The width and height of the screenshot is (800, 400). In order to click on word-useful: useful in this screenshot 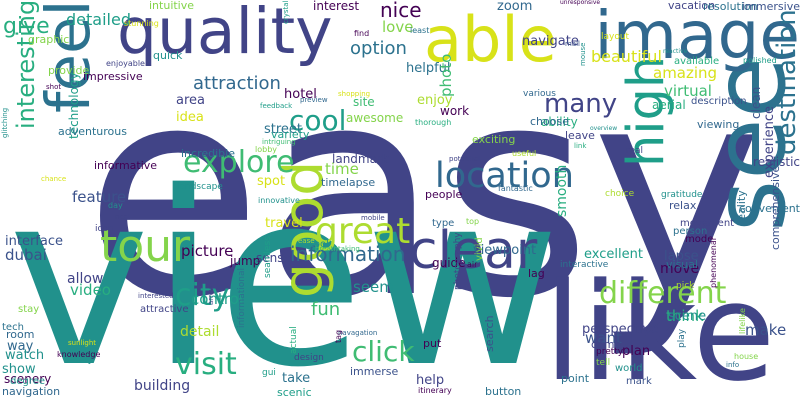, I will do `click(524, 153)`.